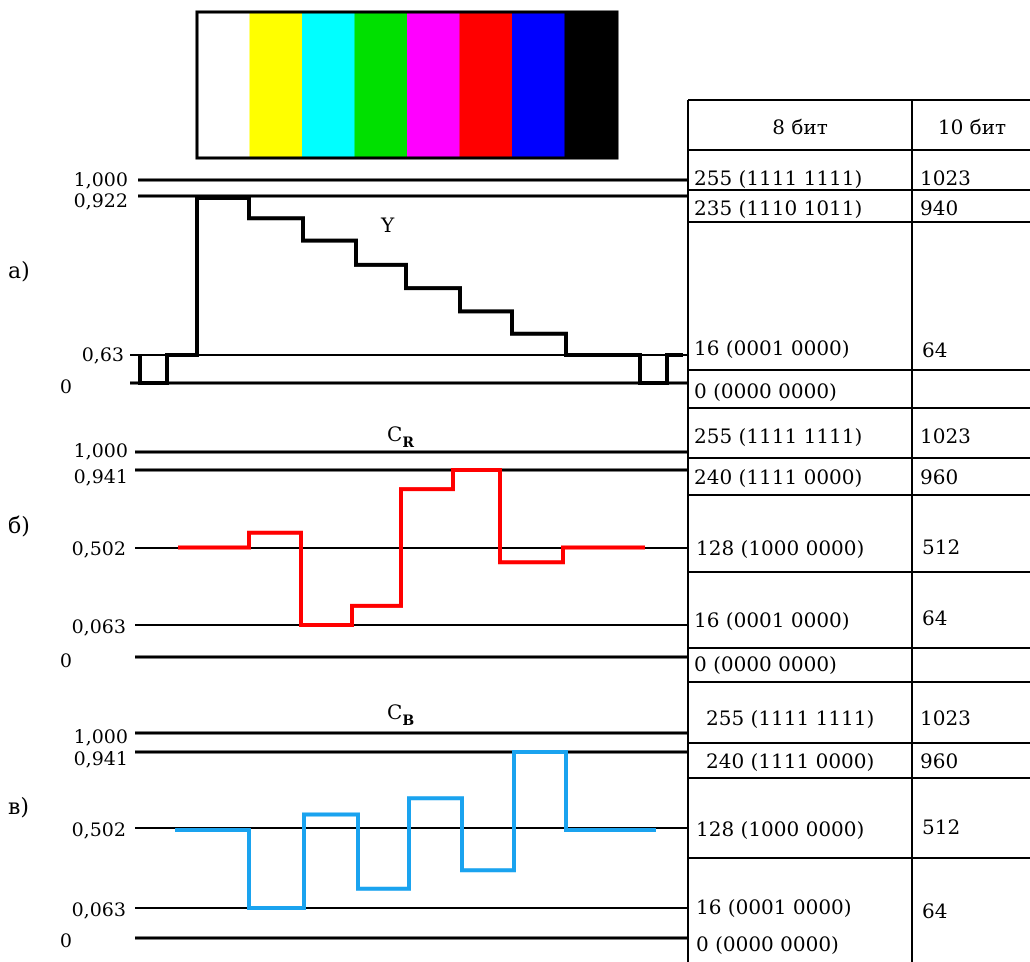 Image resolution: width=1030 pixels, height=962 pixels. Describe the element at coordinates (387, 225) in the screenshot. I see `signal-label-y: Y` at that location.